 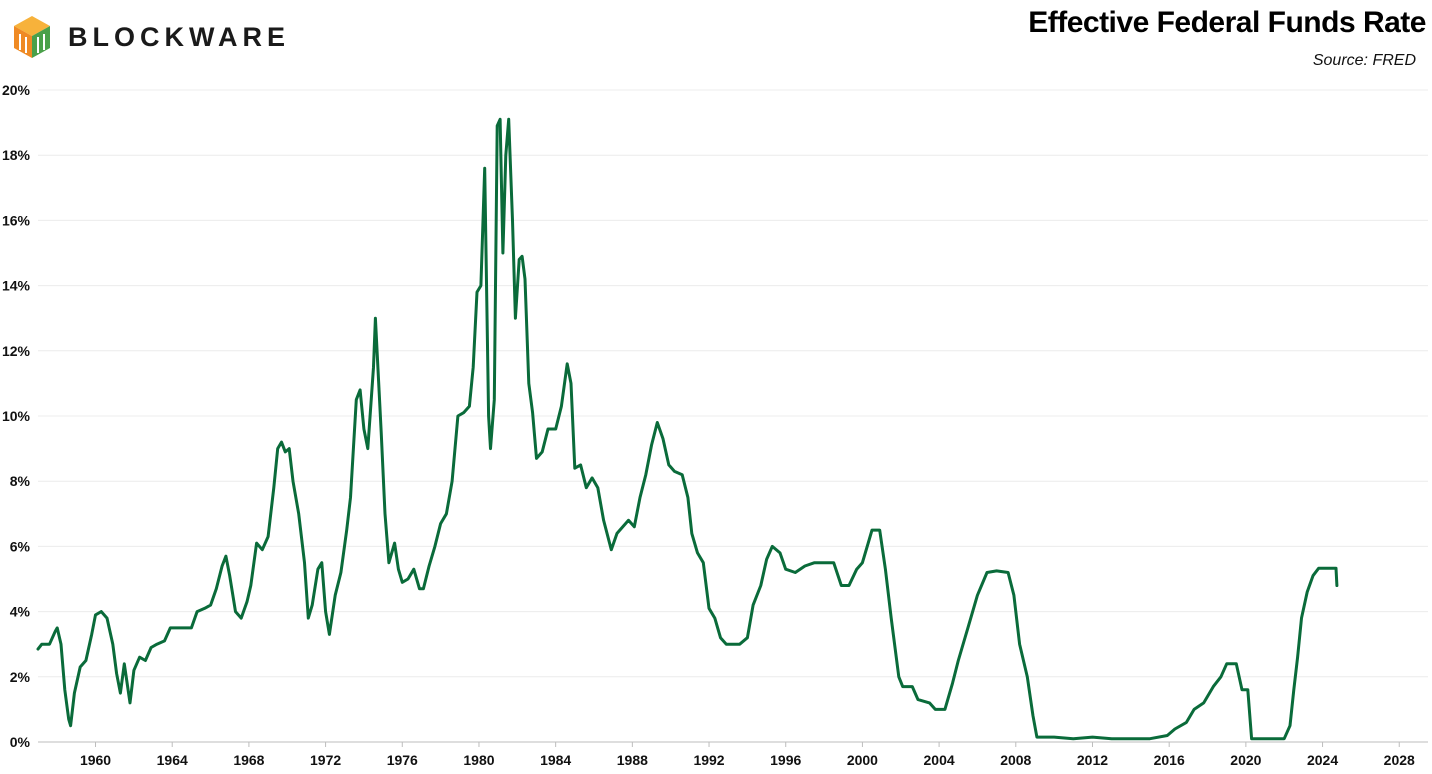 What do you see at coordinates (20, 677) in the screenshot?
I see `y-tick-label: 2%` at bounding box center [20, 677].